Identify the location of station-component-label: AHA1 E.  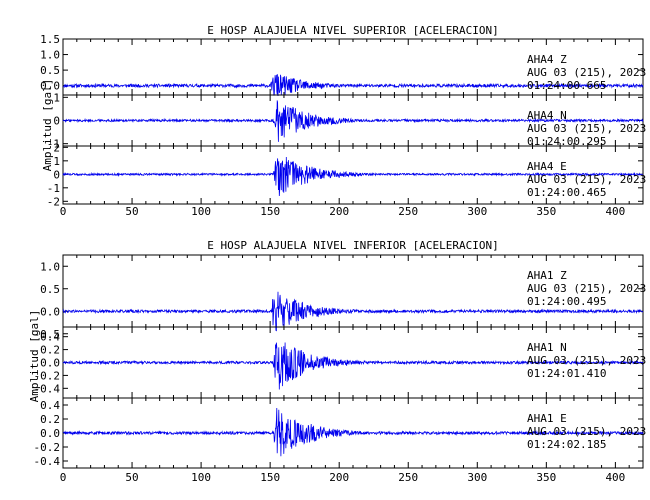
(547, 418).